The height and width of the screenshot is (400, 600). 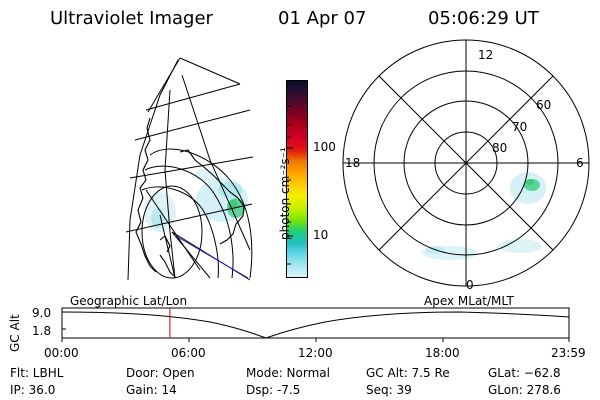 What do you see at coordinates (470, 285) in the screenshot?
I see `mlt-label-0: 0` at bounding box center [470, 285].